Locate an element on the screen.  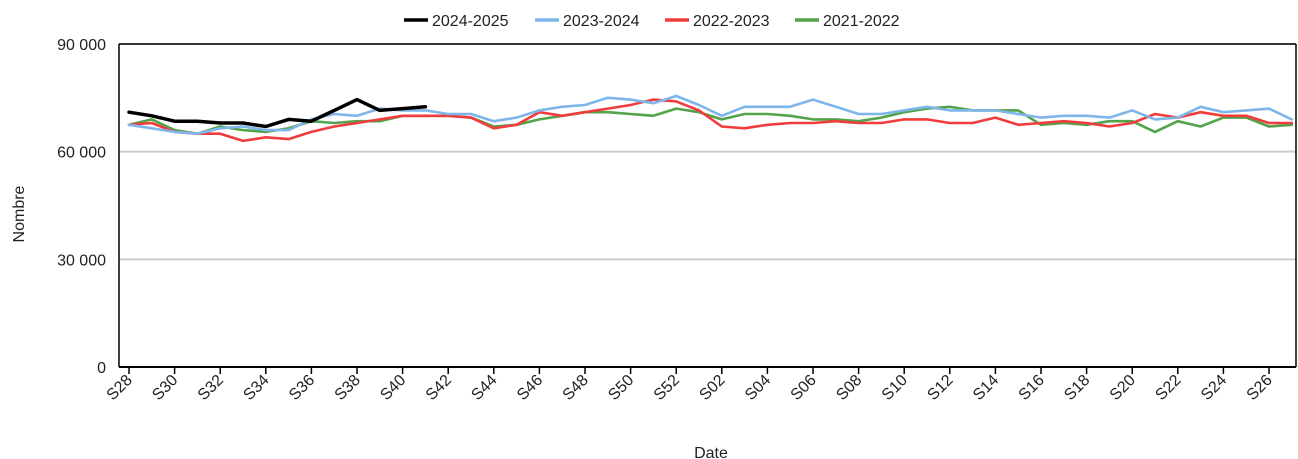
x-tick-label: S40 is located at coordinates (393, 388).